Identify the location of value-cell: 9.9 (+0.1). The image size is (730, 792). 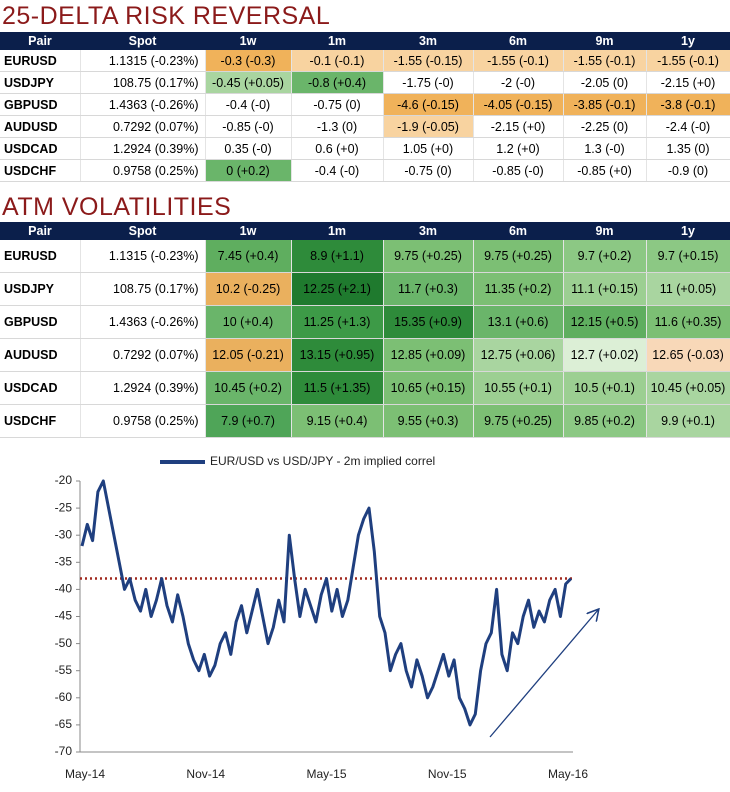
(688, 421).